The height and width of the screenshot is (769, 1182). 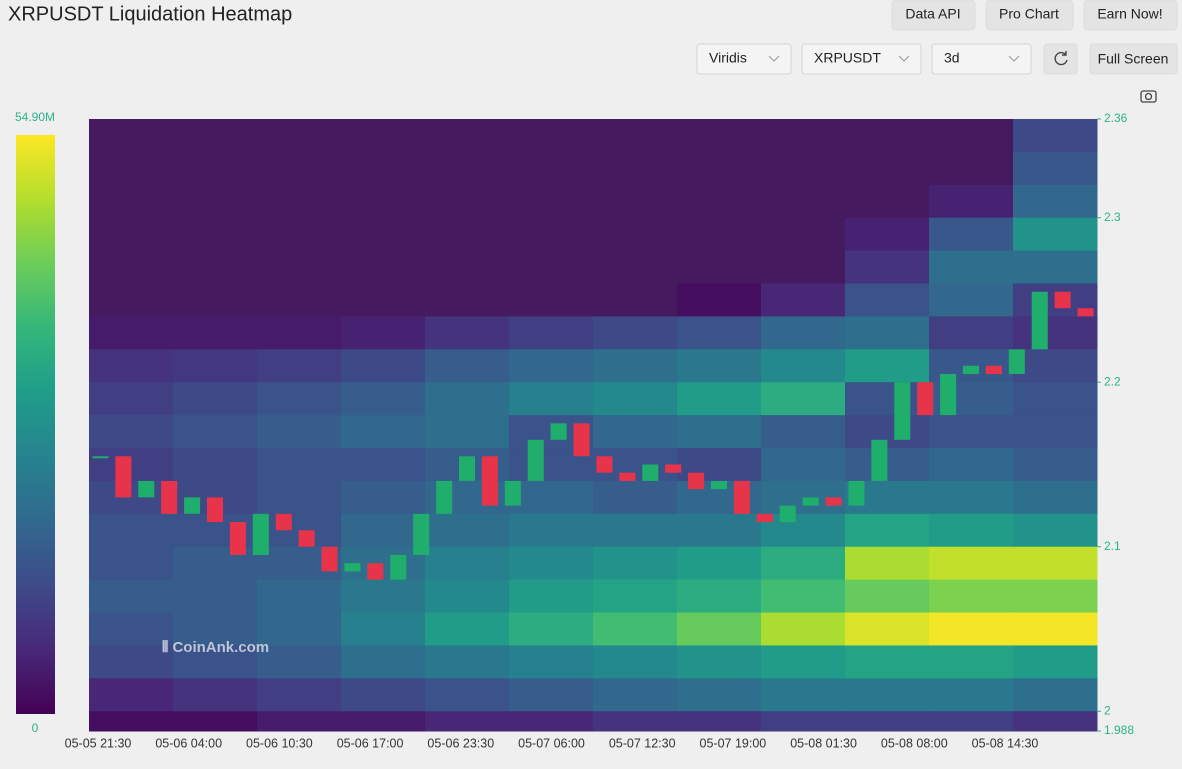 What do you see at coordinates (1107, 710) in the screenshot?
I see `y-tick-label: 2` at bounding box center [1107, 710].